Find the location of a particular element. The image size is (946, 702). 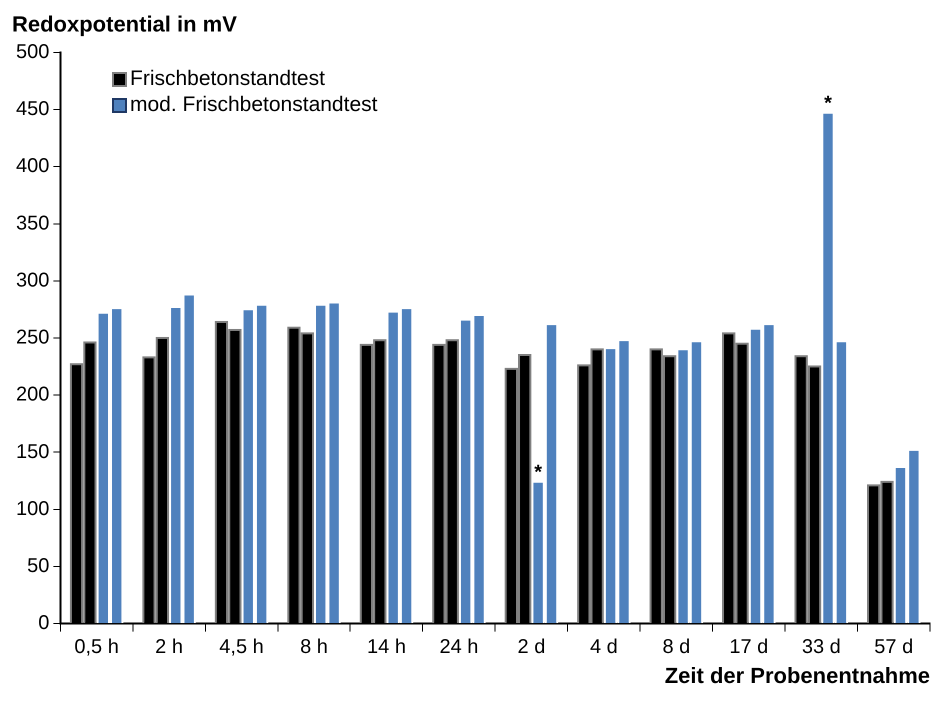

x-tick-label: 24 h is located at coordinates (458, 647).